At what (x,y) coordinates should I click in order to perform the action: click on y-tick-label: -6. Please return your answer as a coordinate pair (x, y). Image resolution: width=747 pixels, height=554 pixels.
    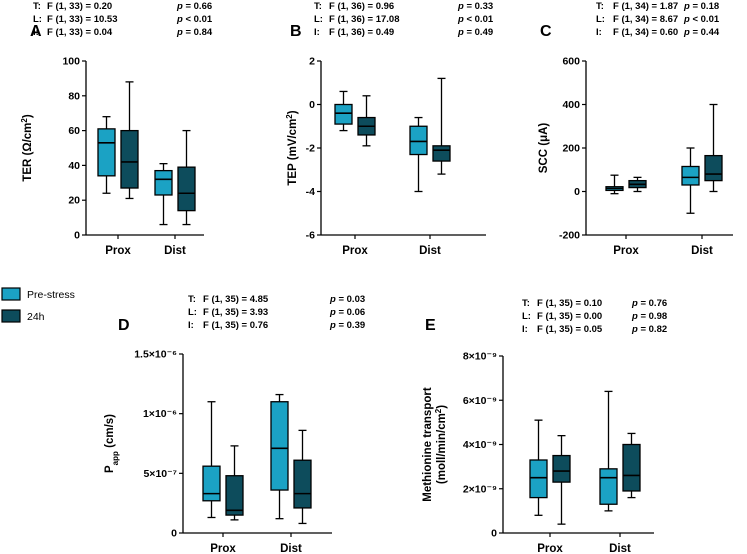
    Looking at the image, I should click on (310, 236).